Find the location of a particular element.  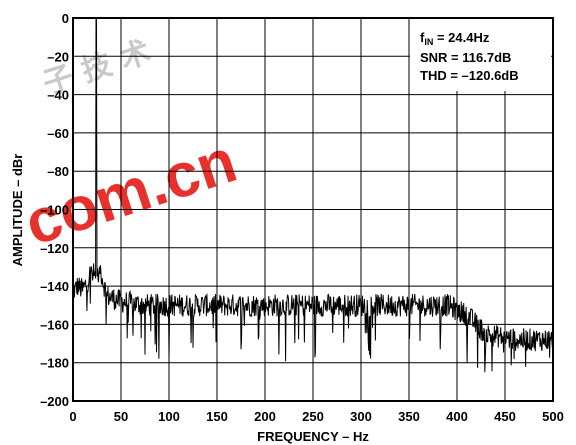

x-tick-label: 300 is located at coordinates (361, 416).